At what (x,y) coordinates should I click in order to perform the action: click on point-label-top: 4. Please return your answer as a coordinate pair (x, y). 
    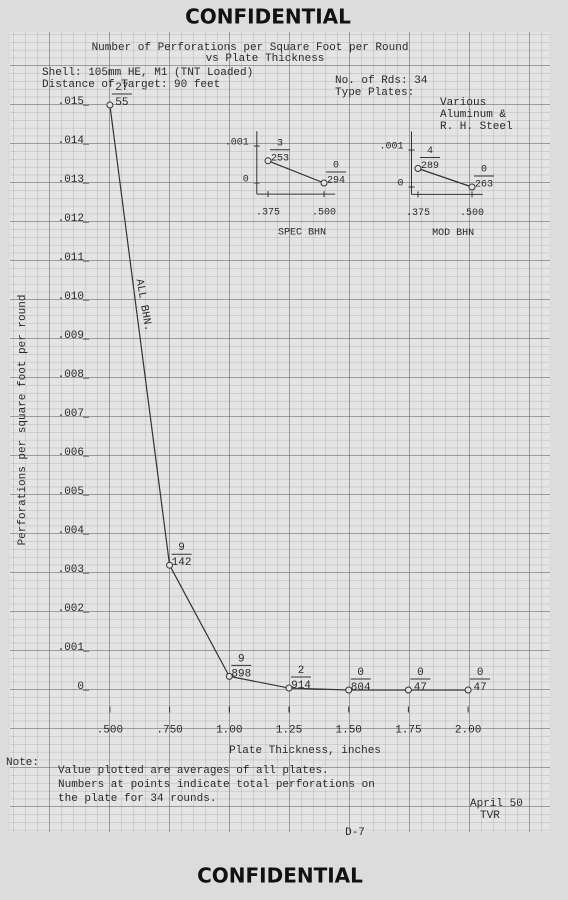
    Looking at the image, I should click on (430, 151).